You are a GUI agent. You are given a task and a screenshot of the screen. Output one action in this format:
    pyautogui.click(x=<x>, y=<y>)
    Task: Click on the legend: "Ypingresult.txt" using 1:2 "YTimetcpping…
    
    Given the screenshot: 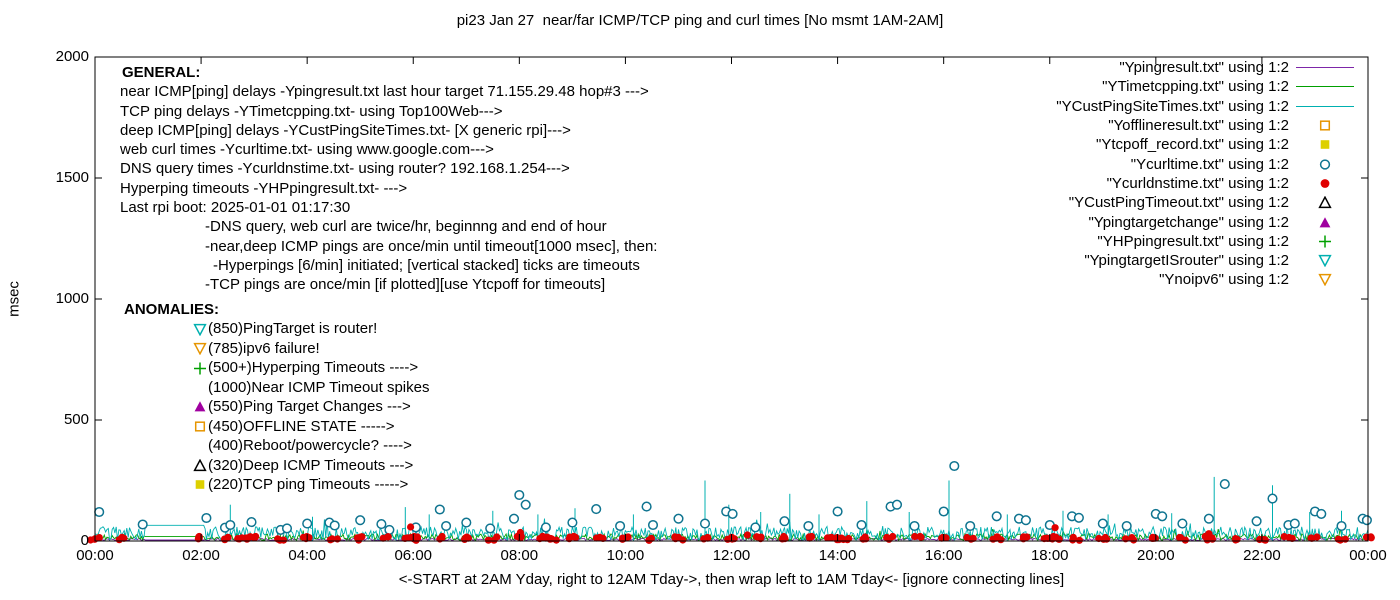 What is the action you would take?
    pyautogui.click(x=1205, y=174)
    